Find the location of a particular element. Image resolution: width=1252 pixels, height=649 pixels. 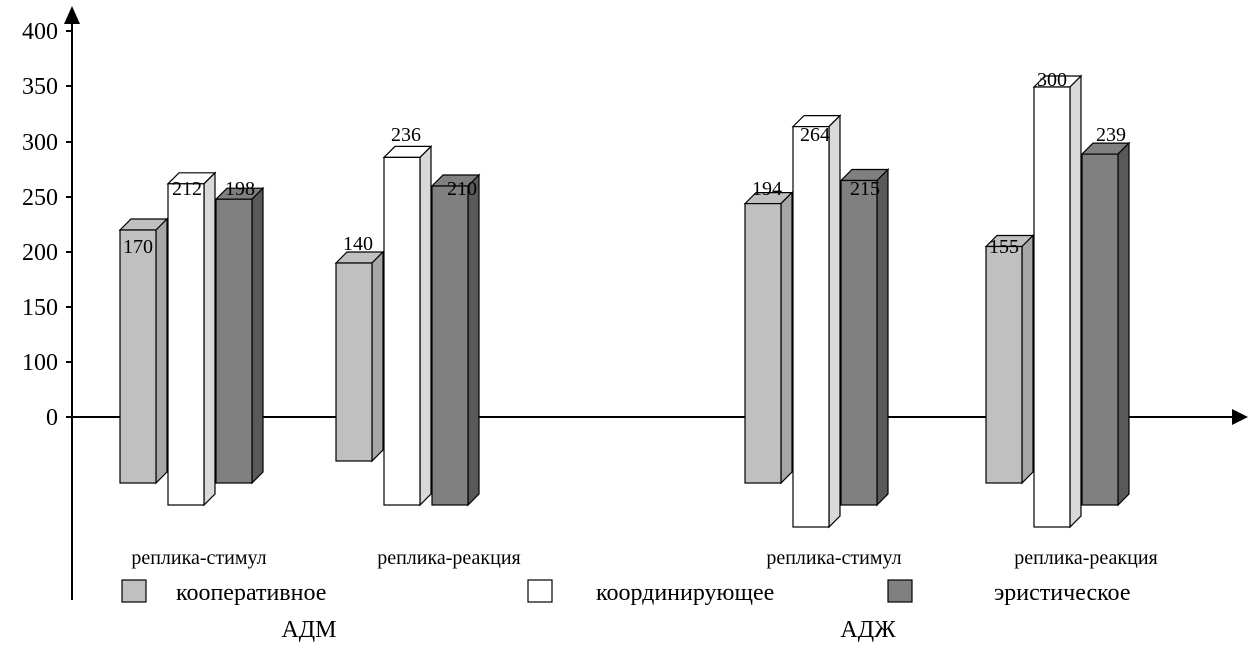

bar-value-label: 198 is located at coordinates (240, 189).